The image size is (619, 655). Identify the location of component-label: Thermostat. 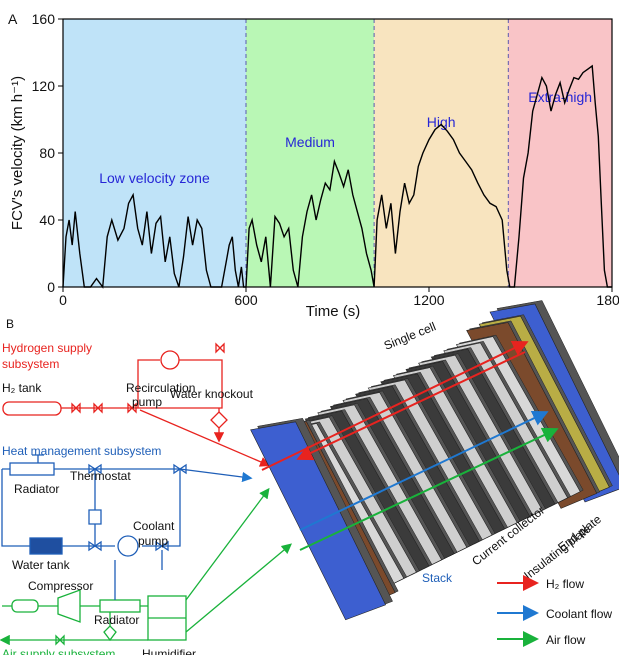
(100, 476).